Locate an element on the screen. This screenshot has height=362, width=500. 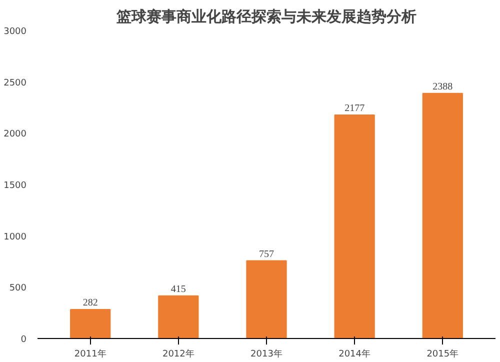
data-label: 757 is located at coordinates (266, 254).